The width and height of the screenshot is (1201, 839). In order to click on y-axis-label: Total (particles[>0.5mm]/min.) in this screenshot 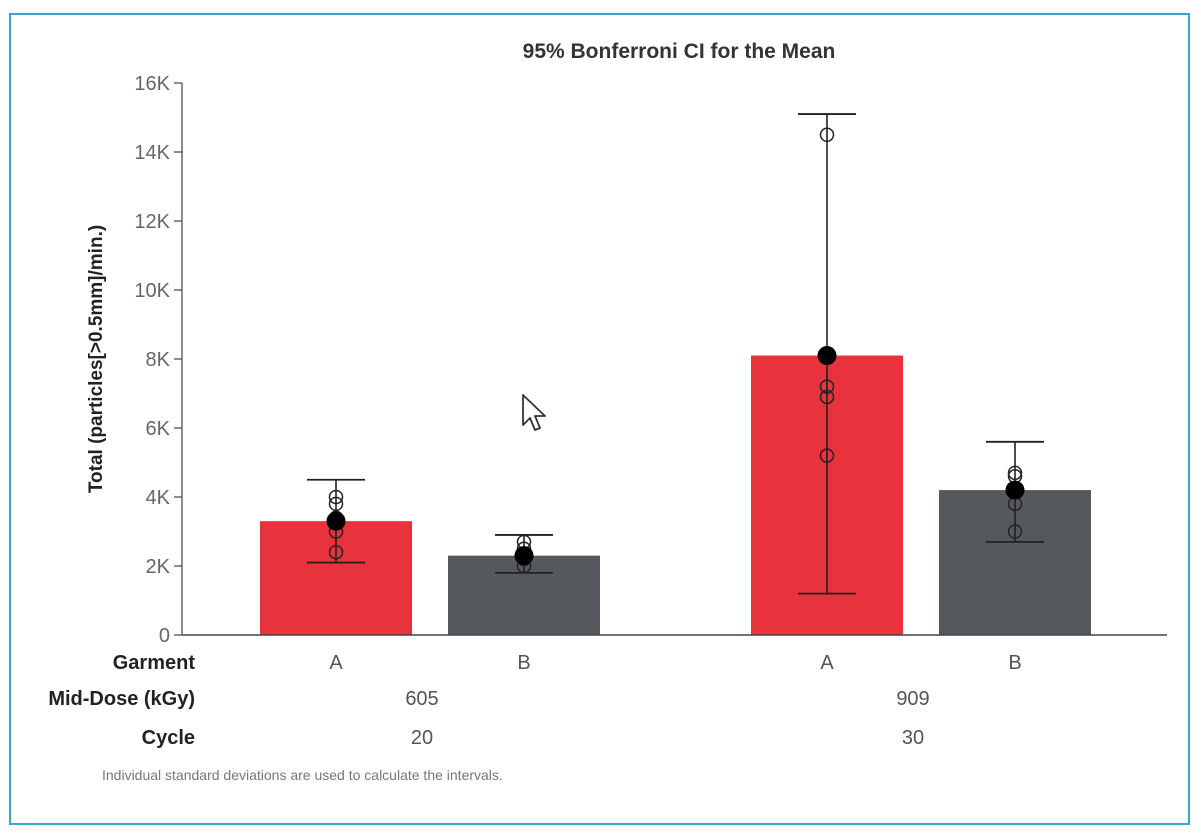, I will do `click(96, 359)`.